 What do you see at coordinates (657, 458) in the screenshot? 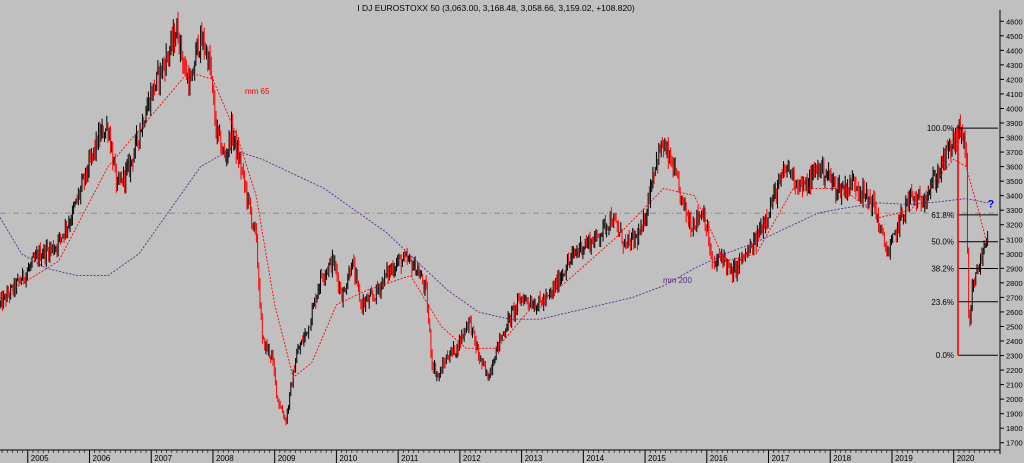
I see `x-tick-label: 2015` at bounding box center [657, 458].